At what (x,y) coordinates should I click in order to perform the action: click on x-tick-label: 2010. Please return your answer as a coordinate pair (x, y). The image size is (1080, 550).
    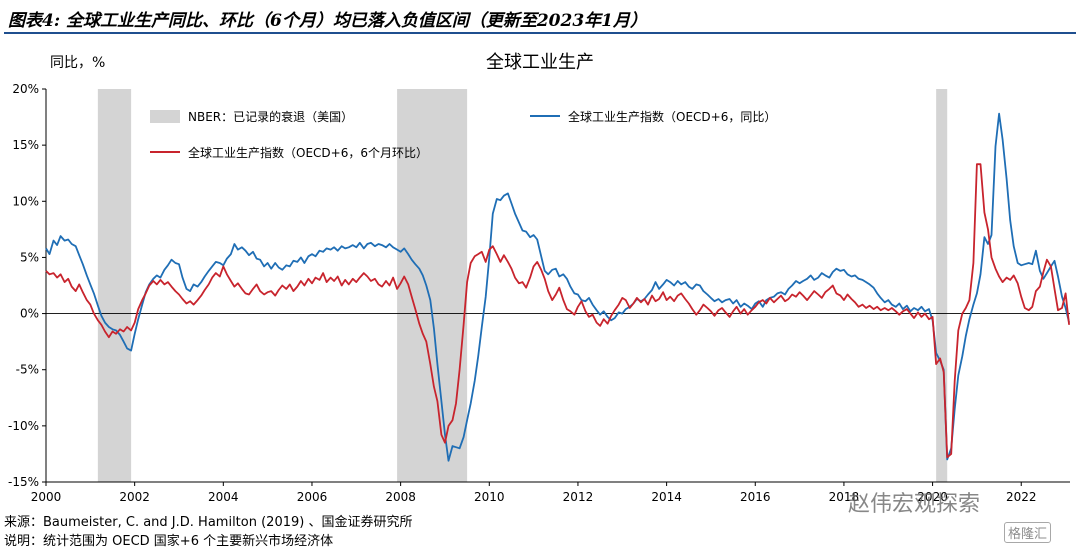
    Looking at the image, I should click on (489, 497).